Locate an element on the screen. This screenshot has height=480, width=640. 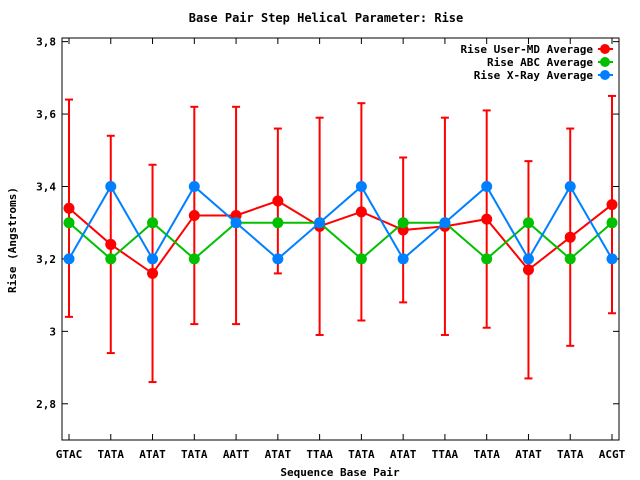
legend-label: Rise X-Ray Average is located at coordinates (534, 75).